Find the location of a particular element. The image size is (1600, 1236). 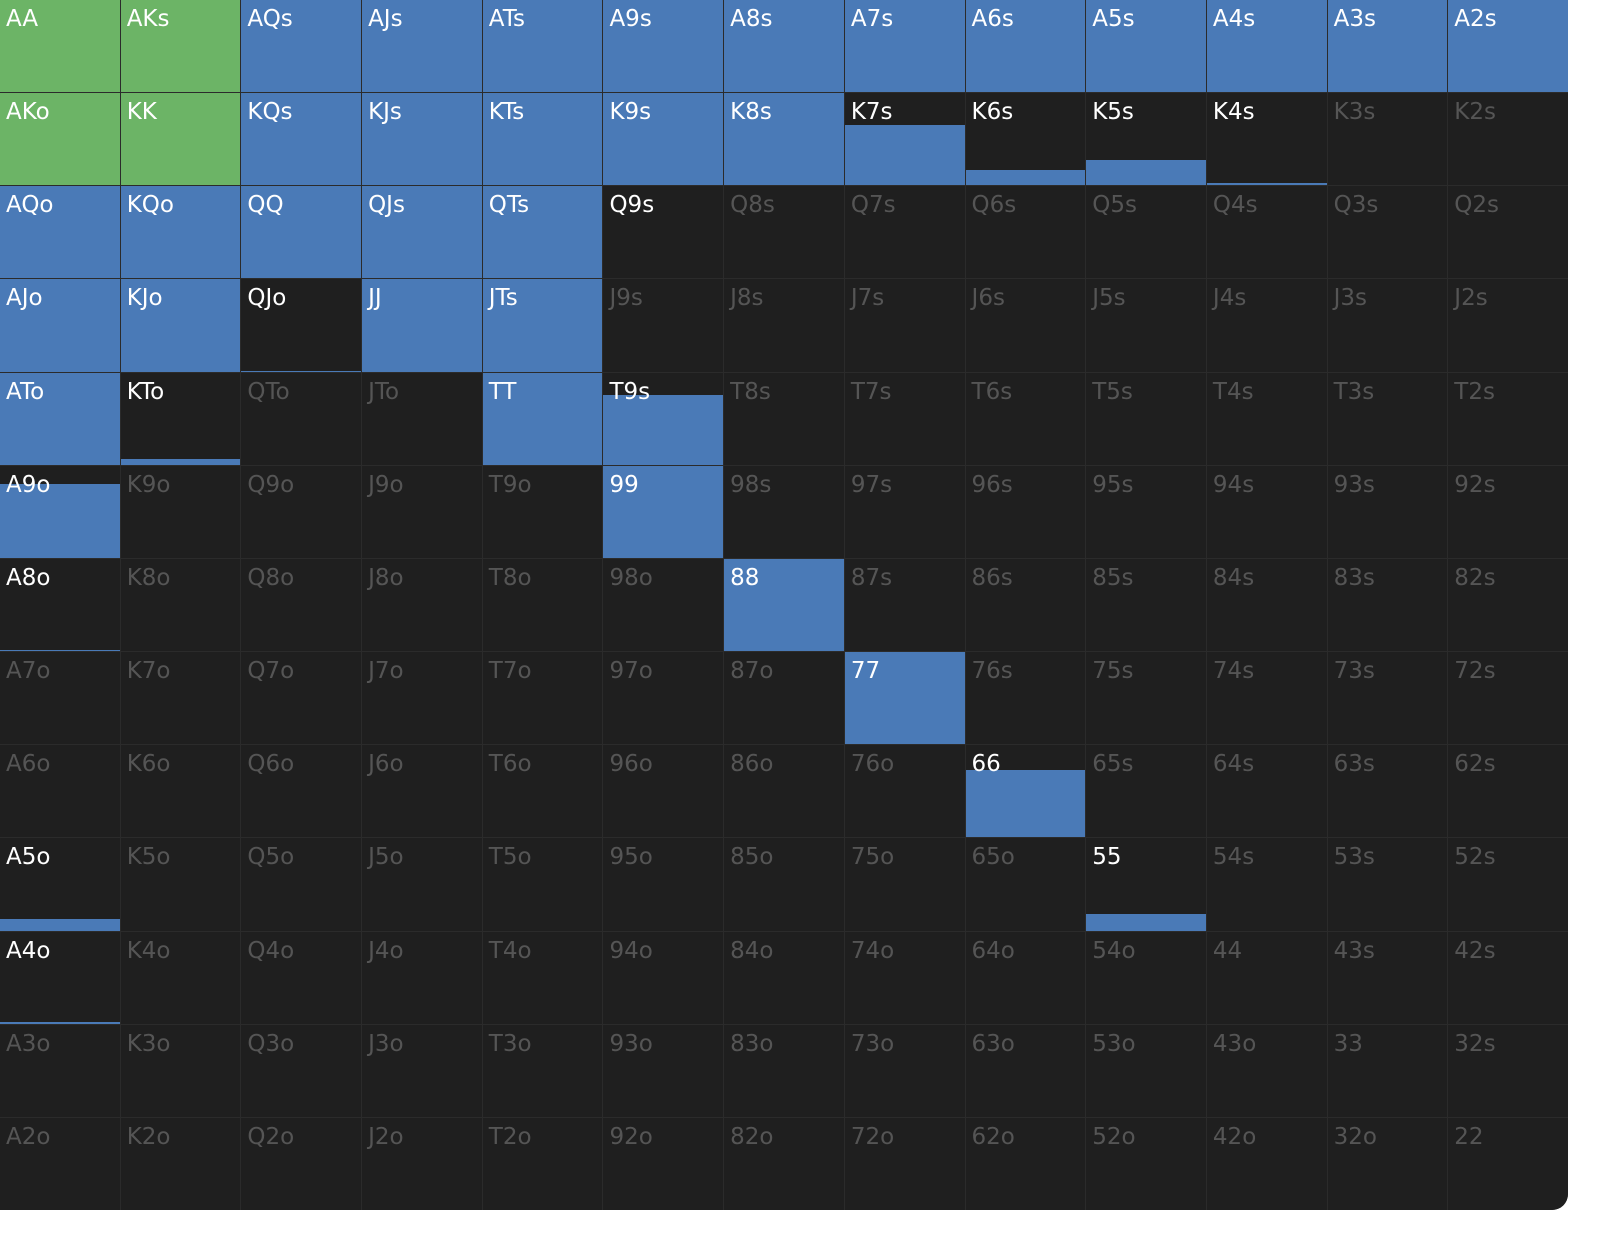

hand-cell-t7s: T7s is located at coordinates (904, 418).